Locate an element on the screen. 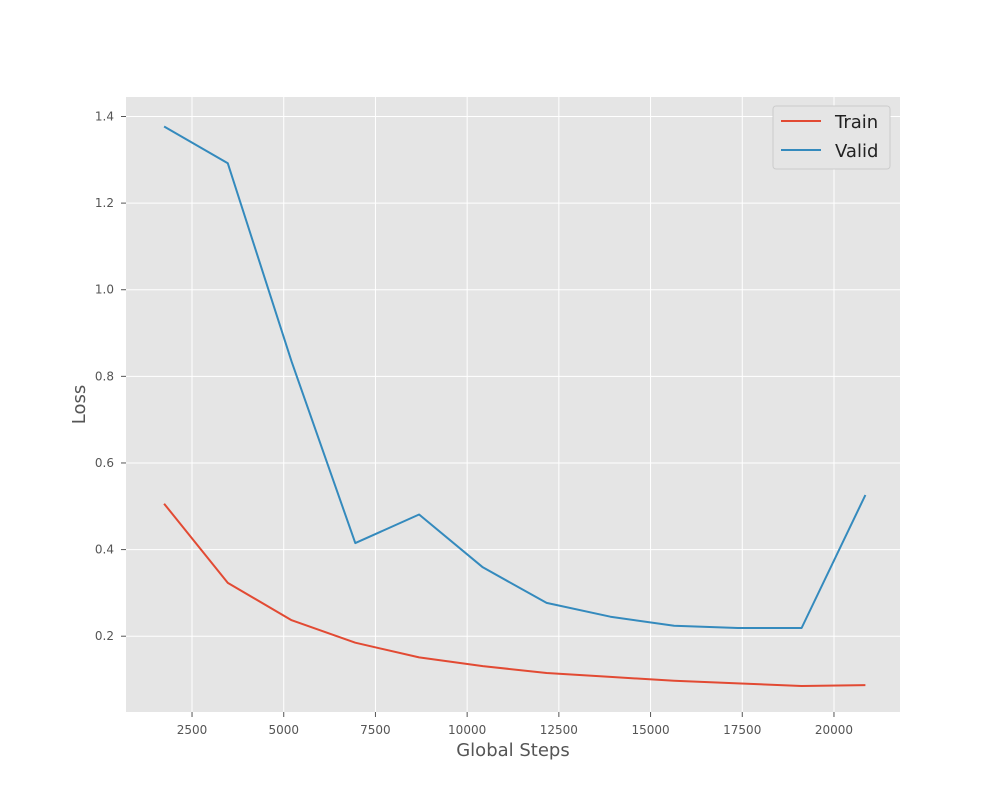  x-tick-label: 10000 is located at coordinates (467, 730).